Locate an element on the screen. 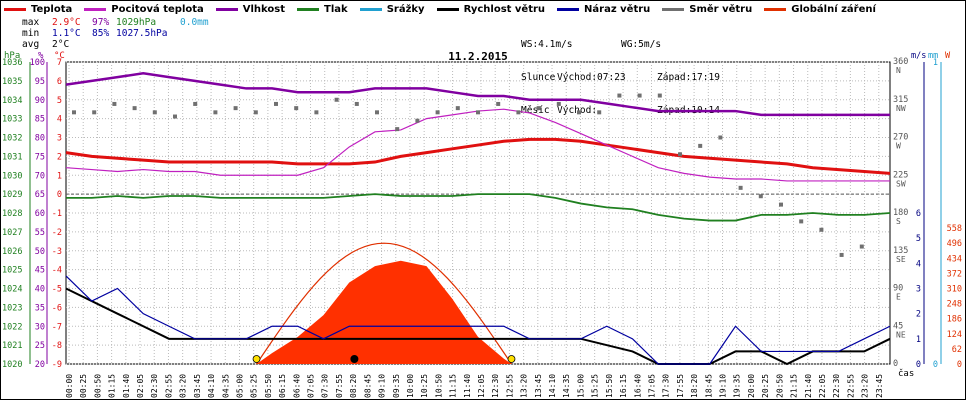 This screenshot has height=400, width=966. temperature-line is located at coordinates (478, 156).